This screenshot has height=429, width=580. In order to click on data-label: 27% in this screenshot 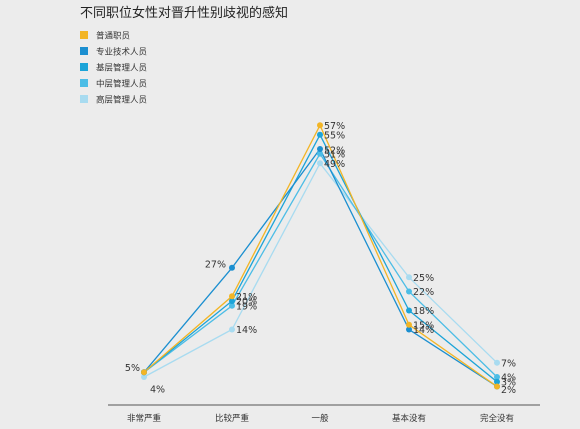, I will do `click(215, 264)`.